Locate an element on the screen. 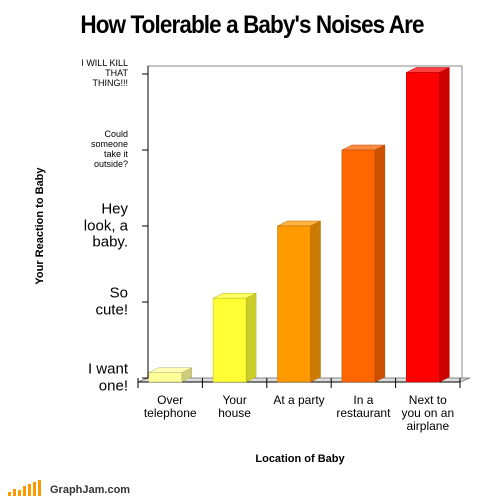 The height and width of the screenshot is (497, 504). x-tick-label: Next to you on an airplane is located at coordinates (428, 413).